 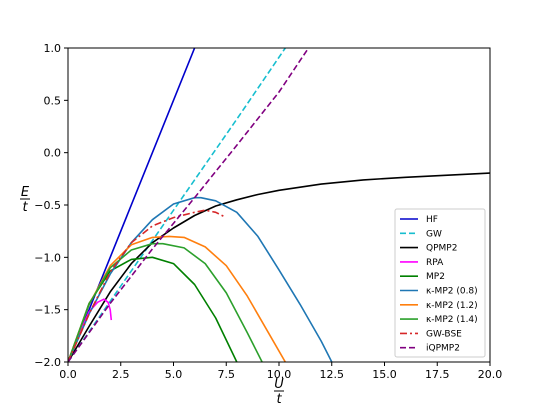 I want to click on y-tick-label: 0.5, so click(x=53, y=100).